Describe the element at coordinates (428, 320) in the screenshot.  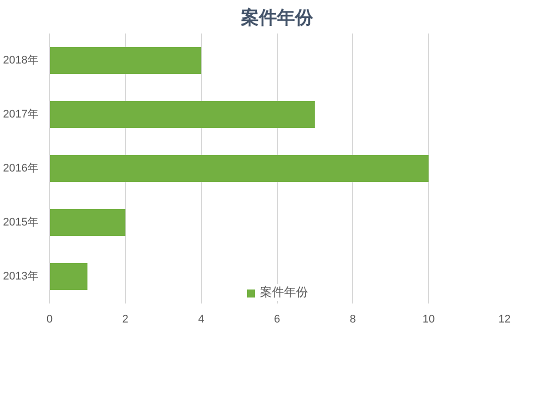
I see `x-tick-label: 10` at that location.